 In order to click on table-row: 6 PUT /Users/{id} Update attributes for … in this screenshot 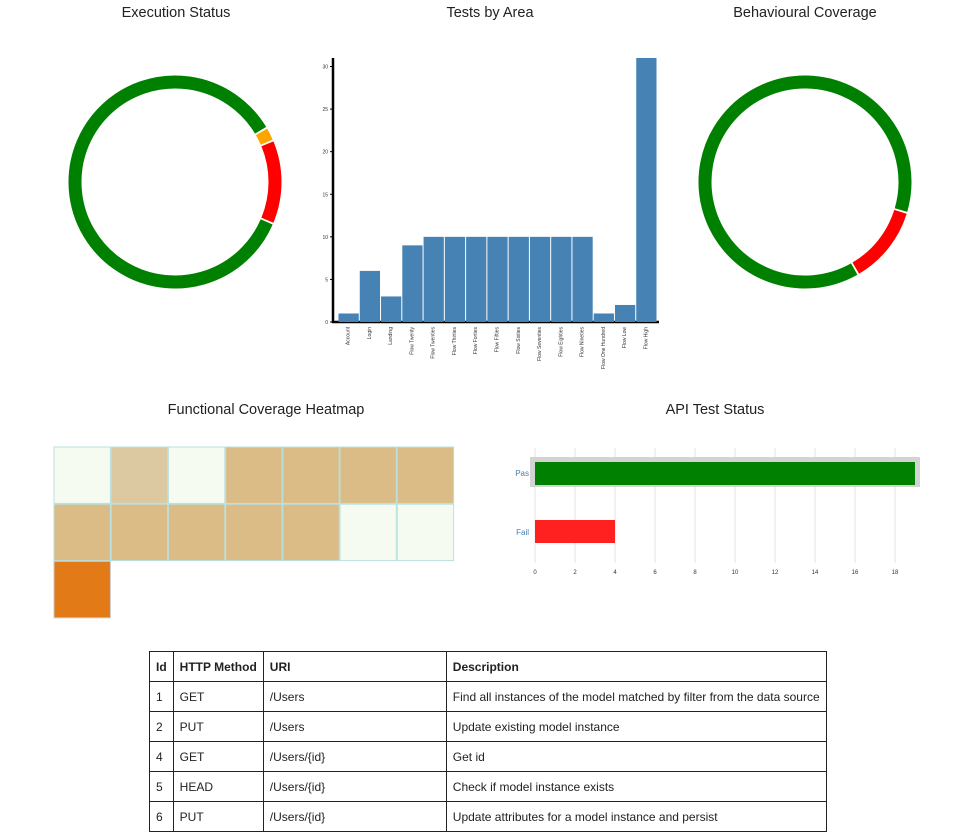, I will do `click(488, 816)`.